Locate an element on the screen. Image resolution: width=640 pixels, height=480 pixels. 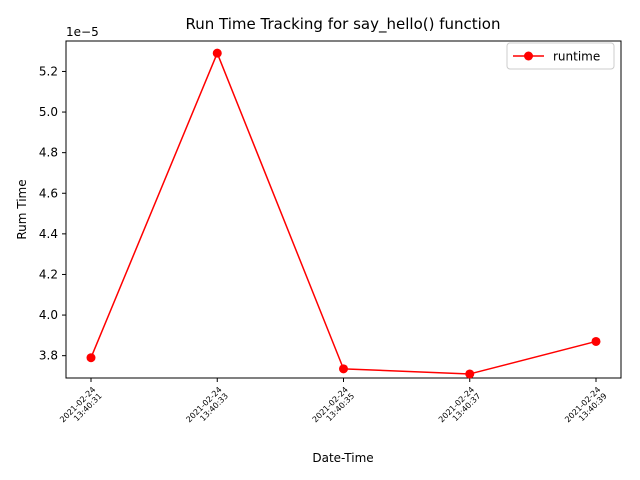
legend: runtime is located at coordinates (560, 56).